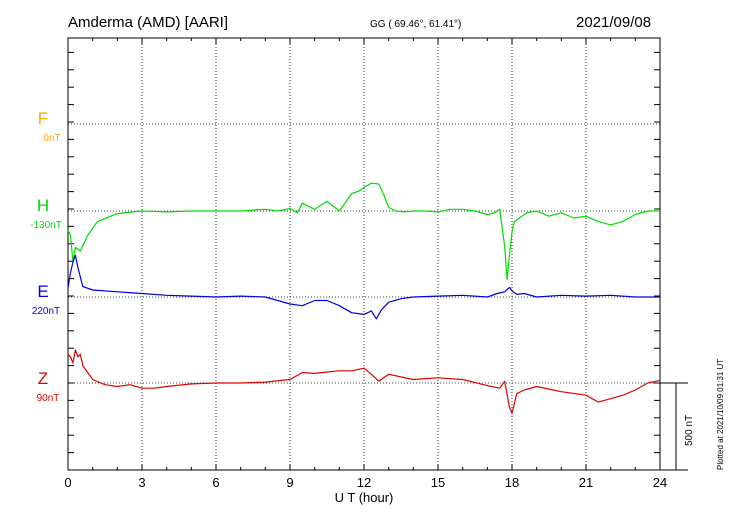 This screenshot has width=730, height=520. What do you see at coordinates (43, 118) in the screenshot?
I see `series-label-f: F` at bounding box center [43, 118].